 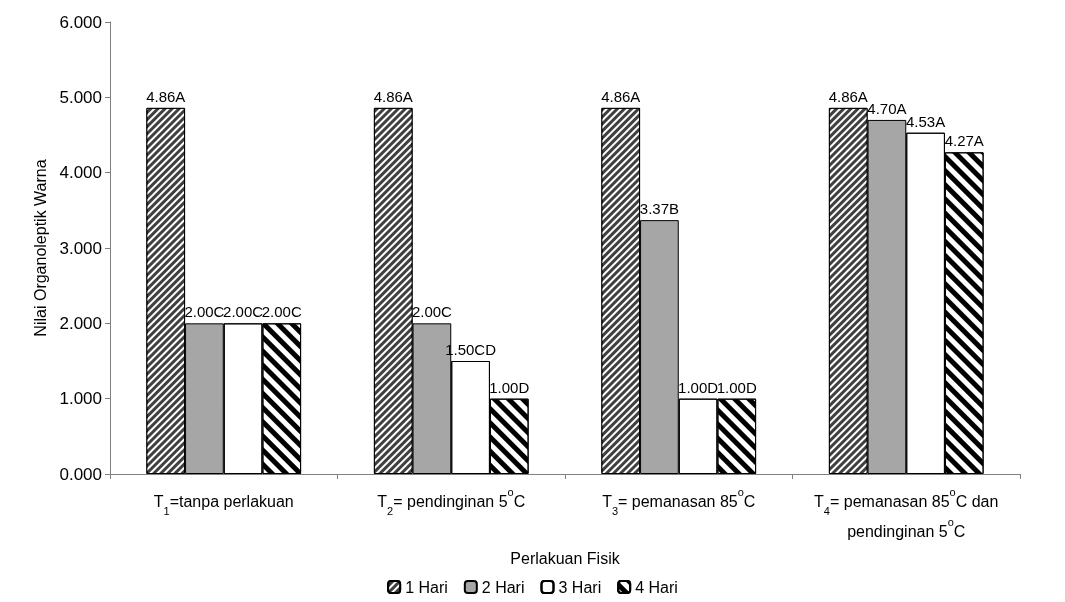 What do you see at coordinates (964, 141) in the screenshot?
I see `data-label: 4.27A` at bounding box center [964, 141].